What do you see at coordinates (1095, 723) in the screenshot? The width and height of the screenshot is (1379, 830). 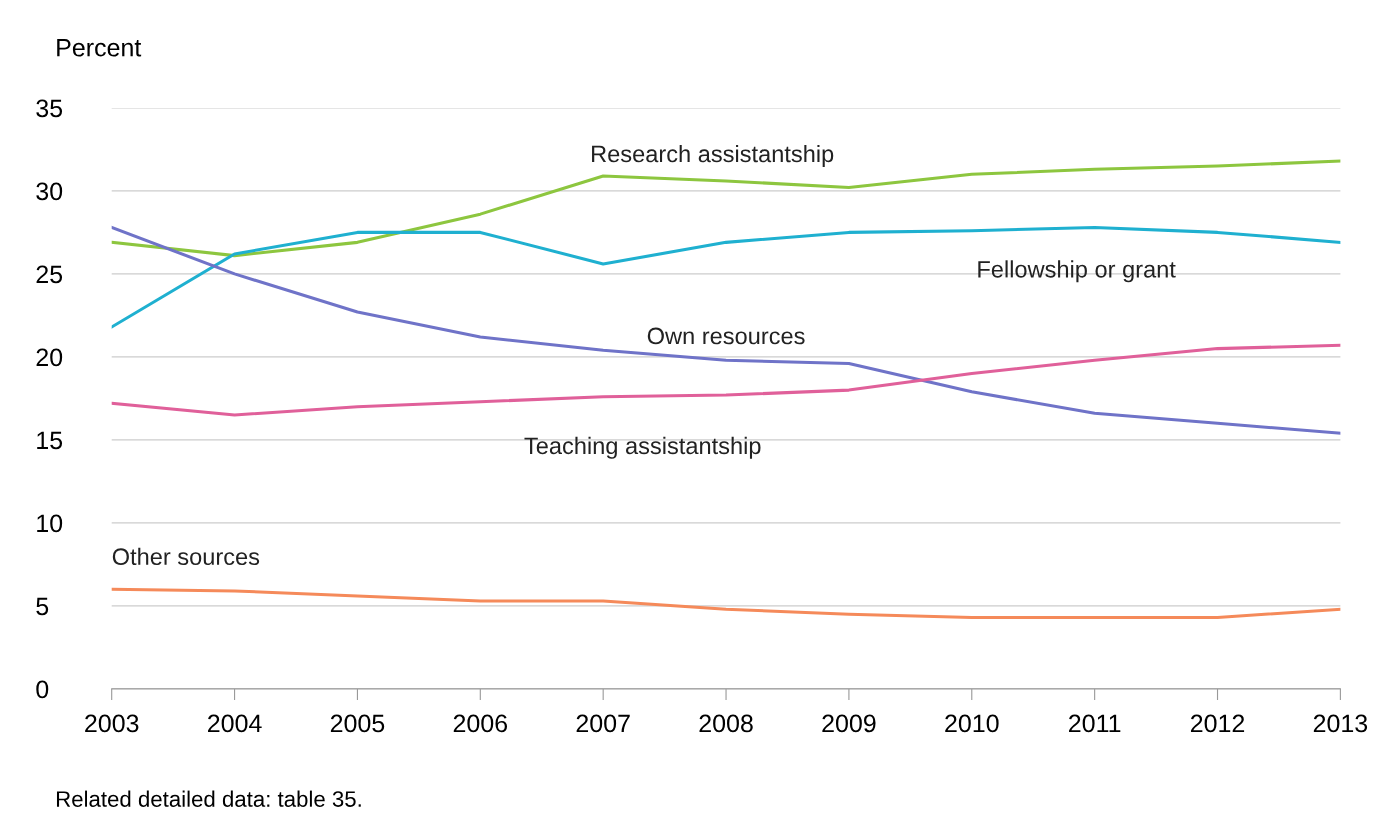 I see `x-tick-label: 2011` at bounding box center [1095, 723].